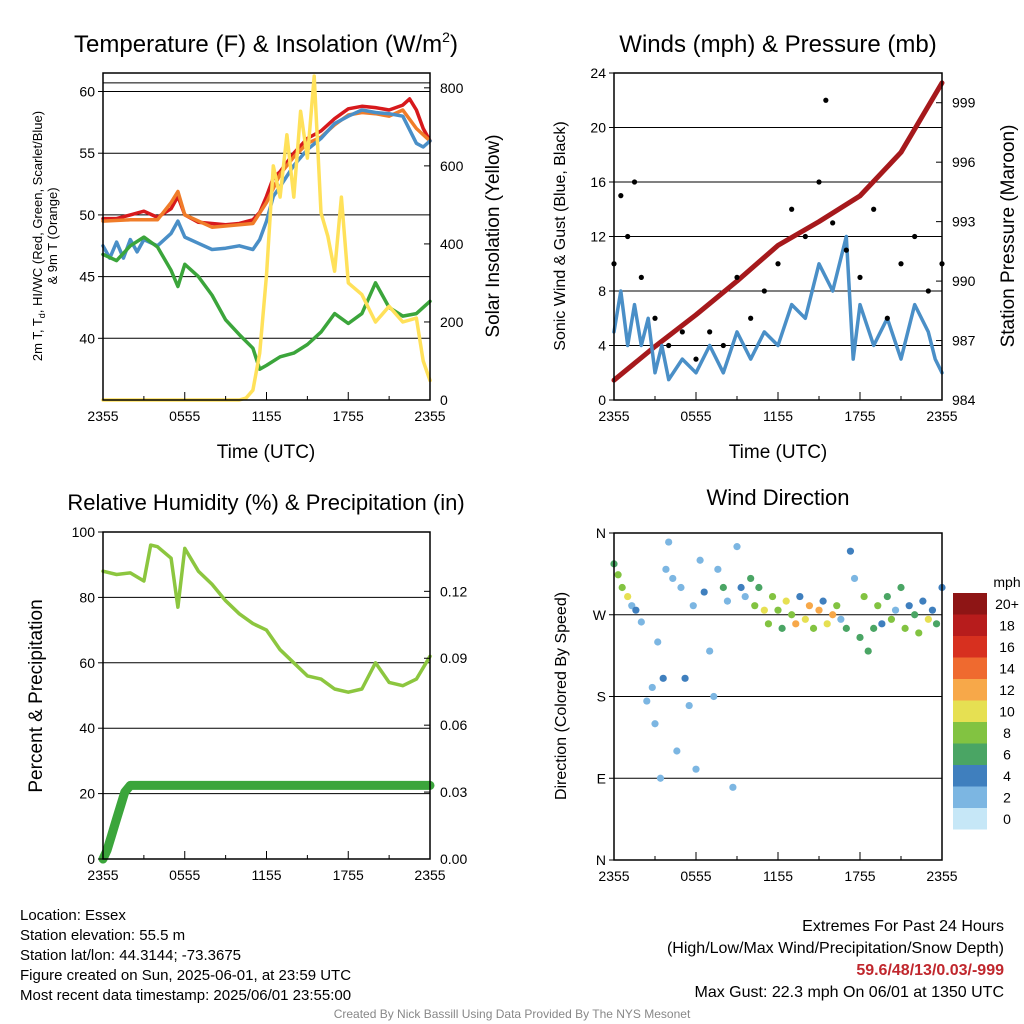  I want to click on y-tick-label: N, so click(601, 860).